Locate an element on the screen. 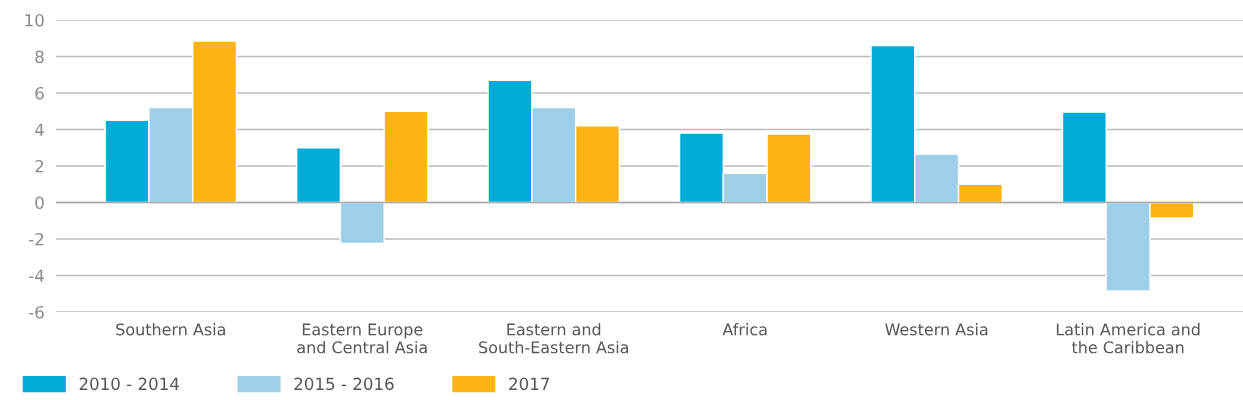 The height and width of the screenshot is (400, 1243). y-tick-label: 10 is located at coordinates (34, 20).